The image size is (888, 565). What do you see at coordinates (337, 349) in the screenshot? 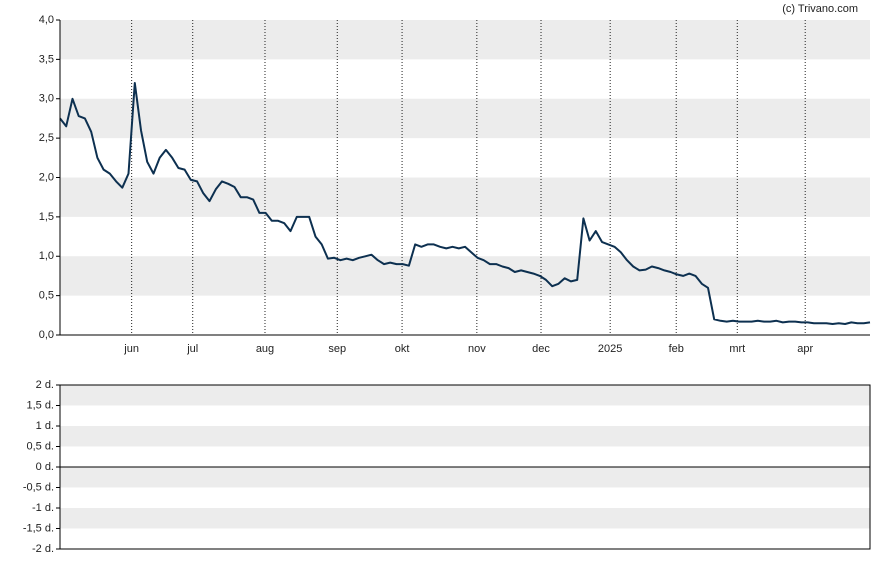
I see `x-tick-label: sep` at bounding box center [337, 349].